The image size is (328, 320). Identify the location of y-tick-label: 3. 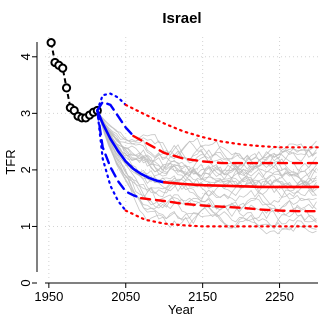
(25, 113).